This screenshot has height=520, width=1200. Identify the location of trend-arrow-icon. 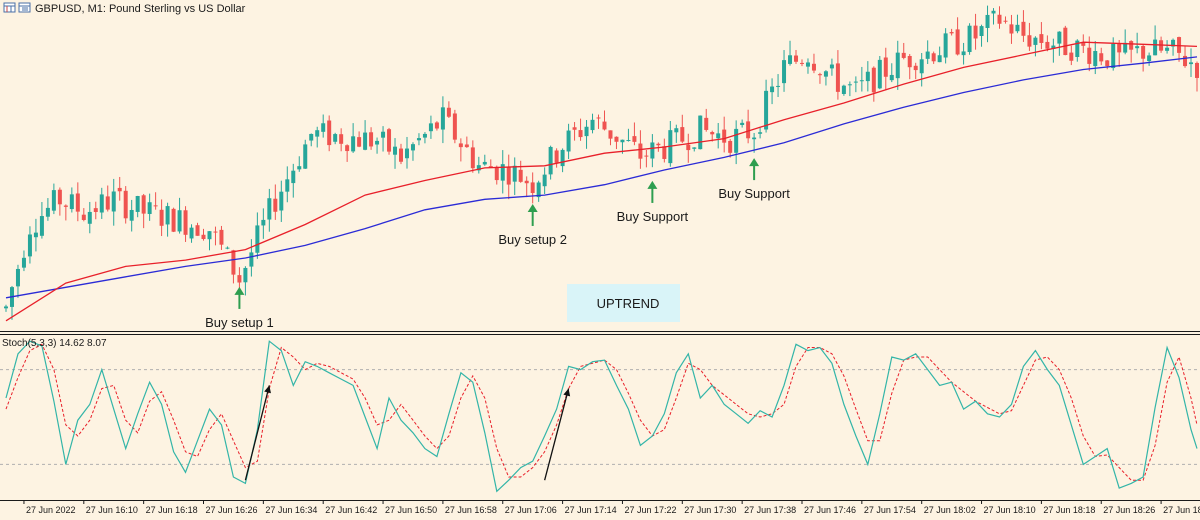
(257, 433).